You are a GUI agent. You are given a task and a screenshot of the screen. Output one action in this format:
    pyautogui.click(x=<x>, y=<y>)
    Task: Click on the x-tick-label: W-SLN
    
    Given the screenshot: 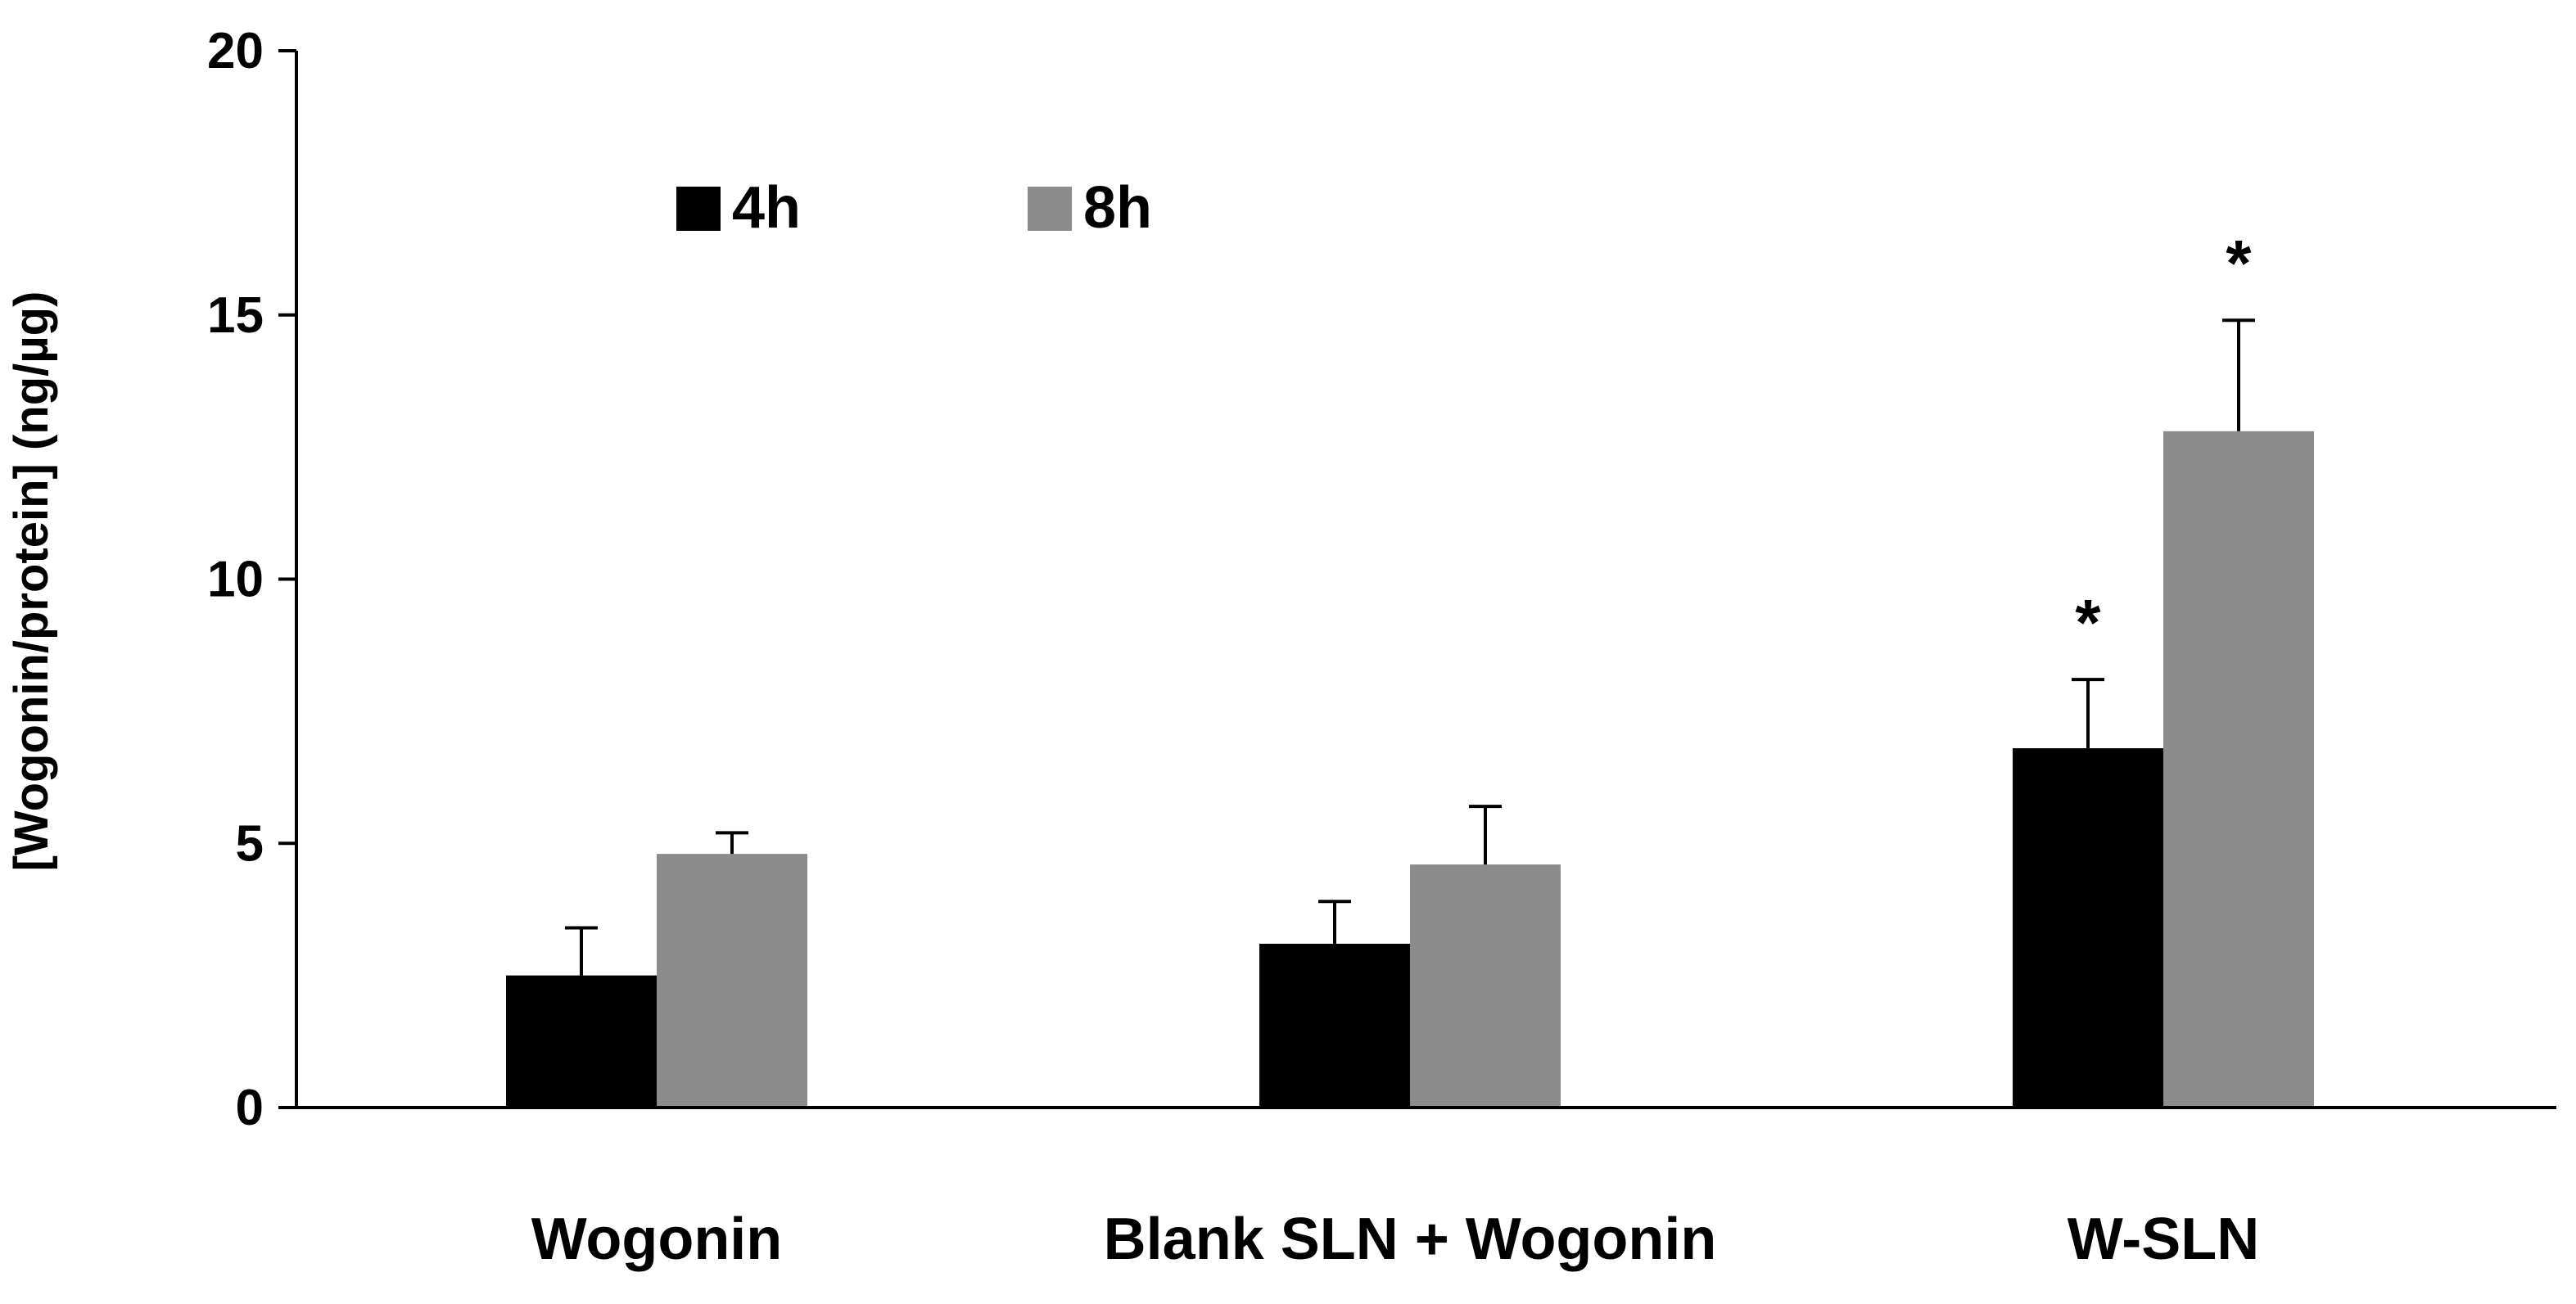 What is the action you would take?
    pyautogui.click(x=2164, y=1239)
    